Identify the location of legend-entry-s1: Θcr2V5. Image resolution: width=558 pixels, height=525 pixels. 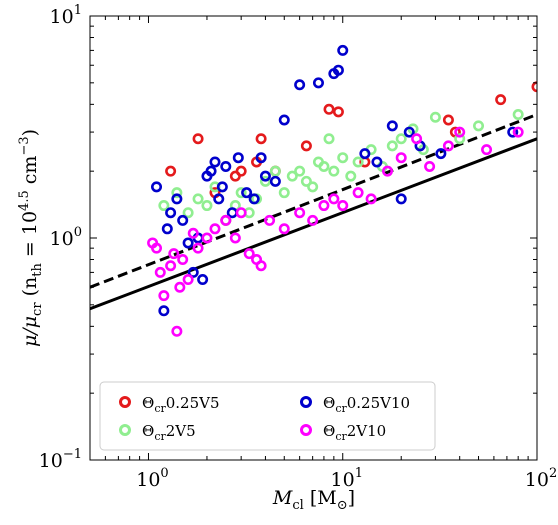
(169, 432).